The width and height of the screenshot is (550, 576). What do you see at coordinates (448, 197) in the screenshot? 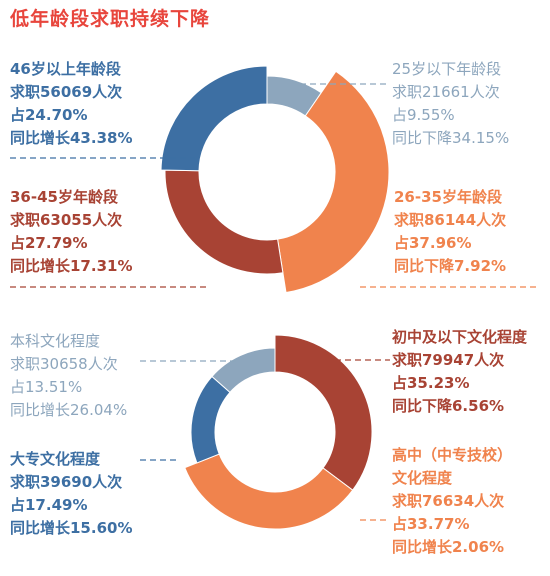
I see `label-title: 26-35岁年龄段` at bounding box center [448, 197].